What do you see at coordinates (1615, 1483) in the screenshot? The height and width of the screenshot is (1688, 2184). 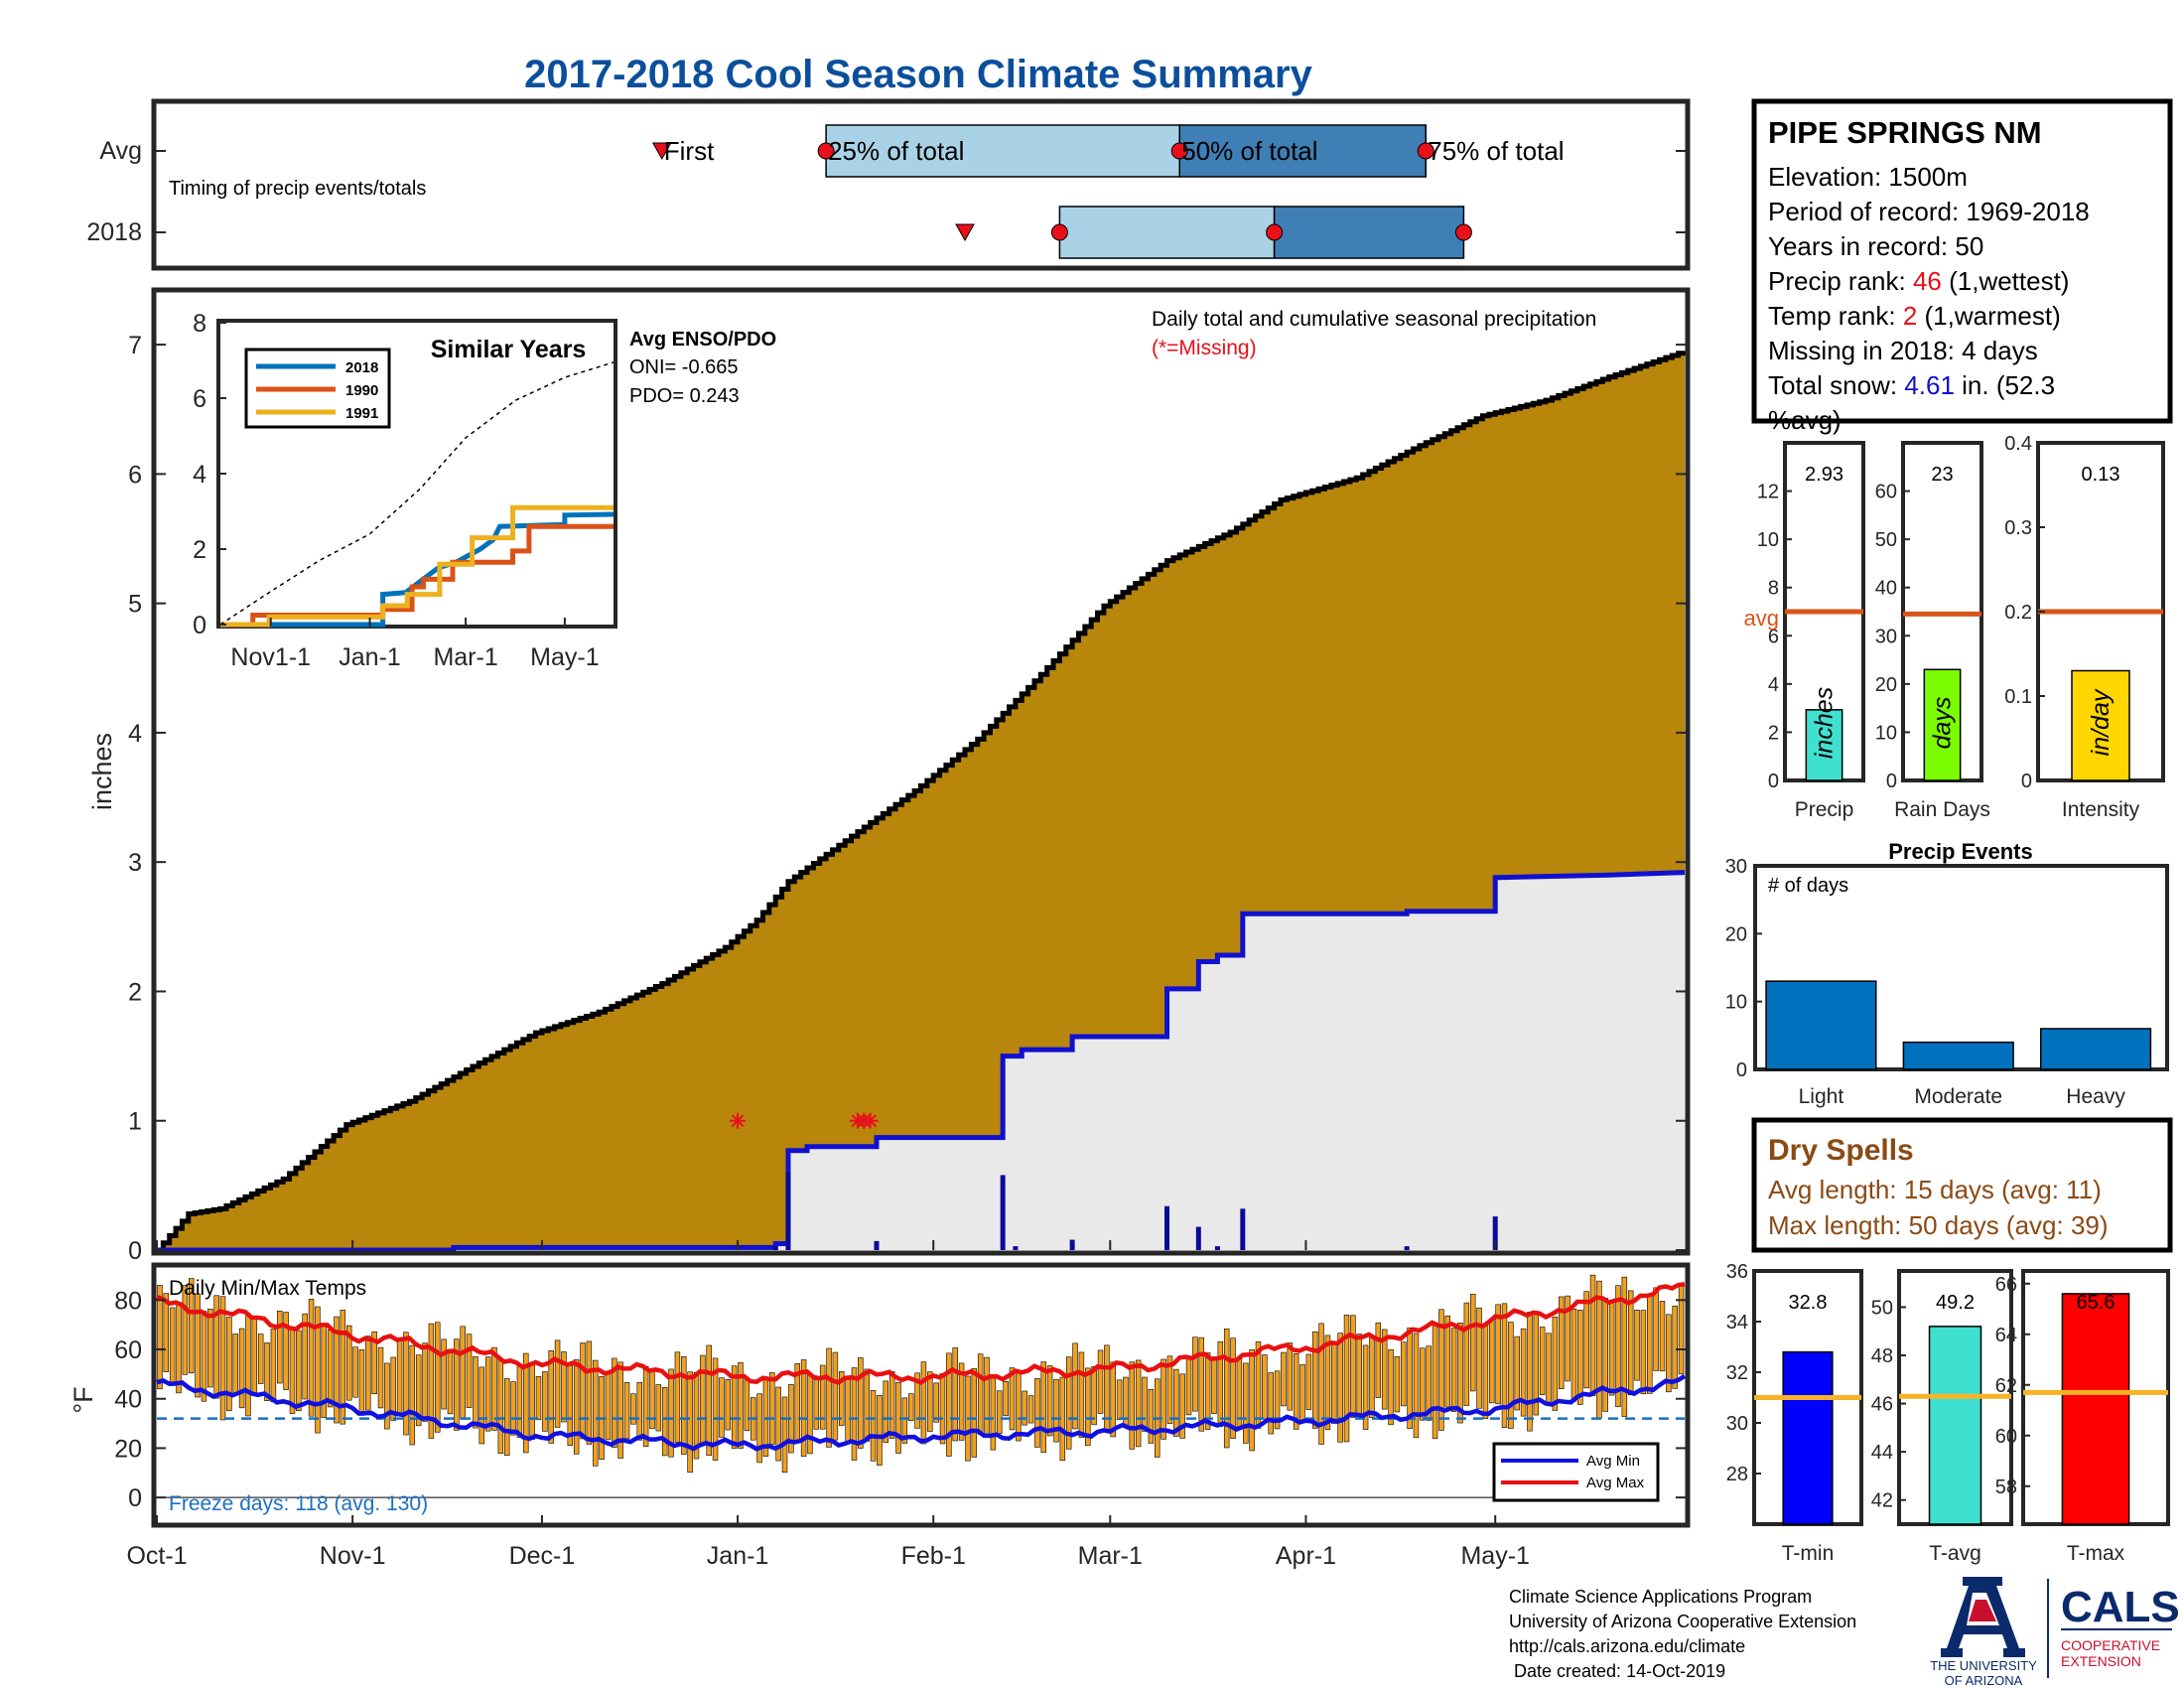 I see `temps-legend-label: Avg Max` at bounding box center [1615, 1483].